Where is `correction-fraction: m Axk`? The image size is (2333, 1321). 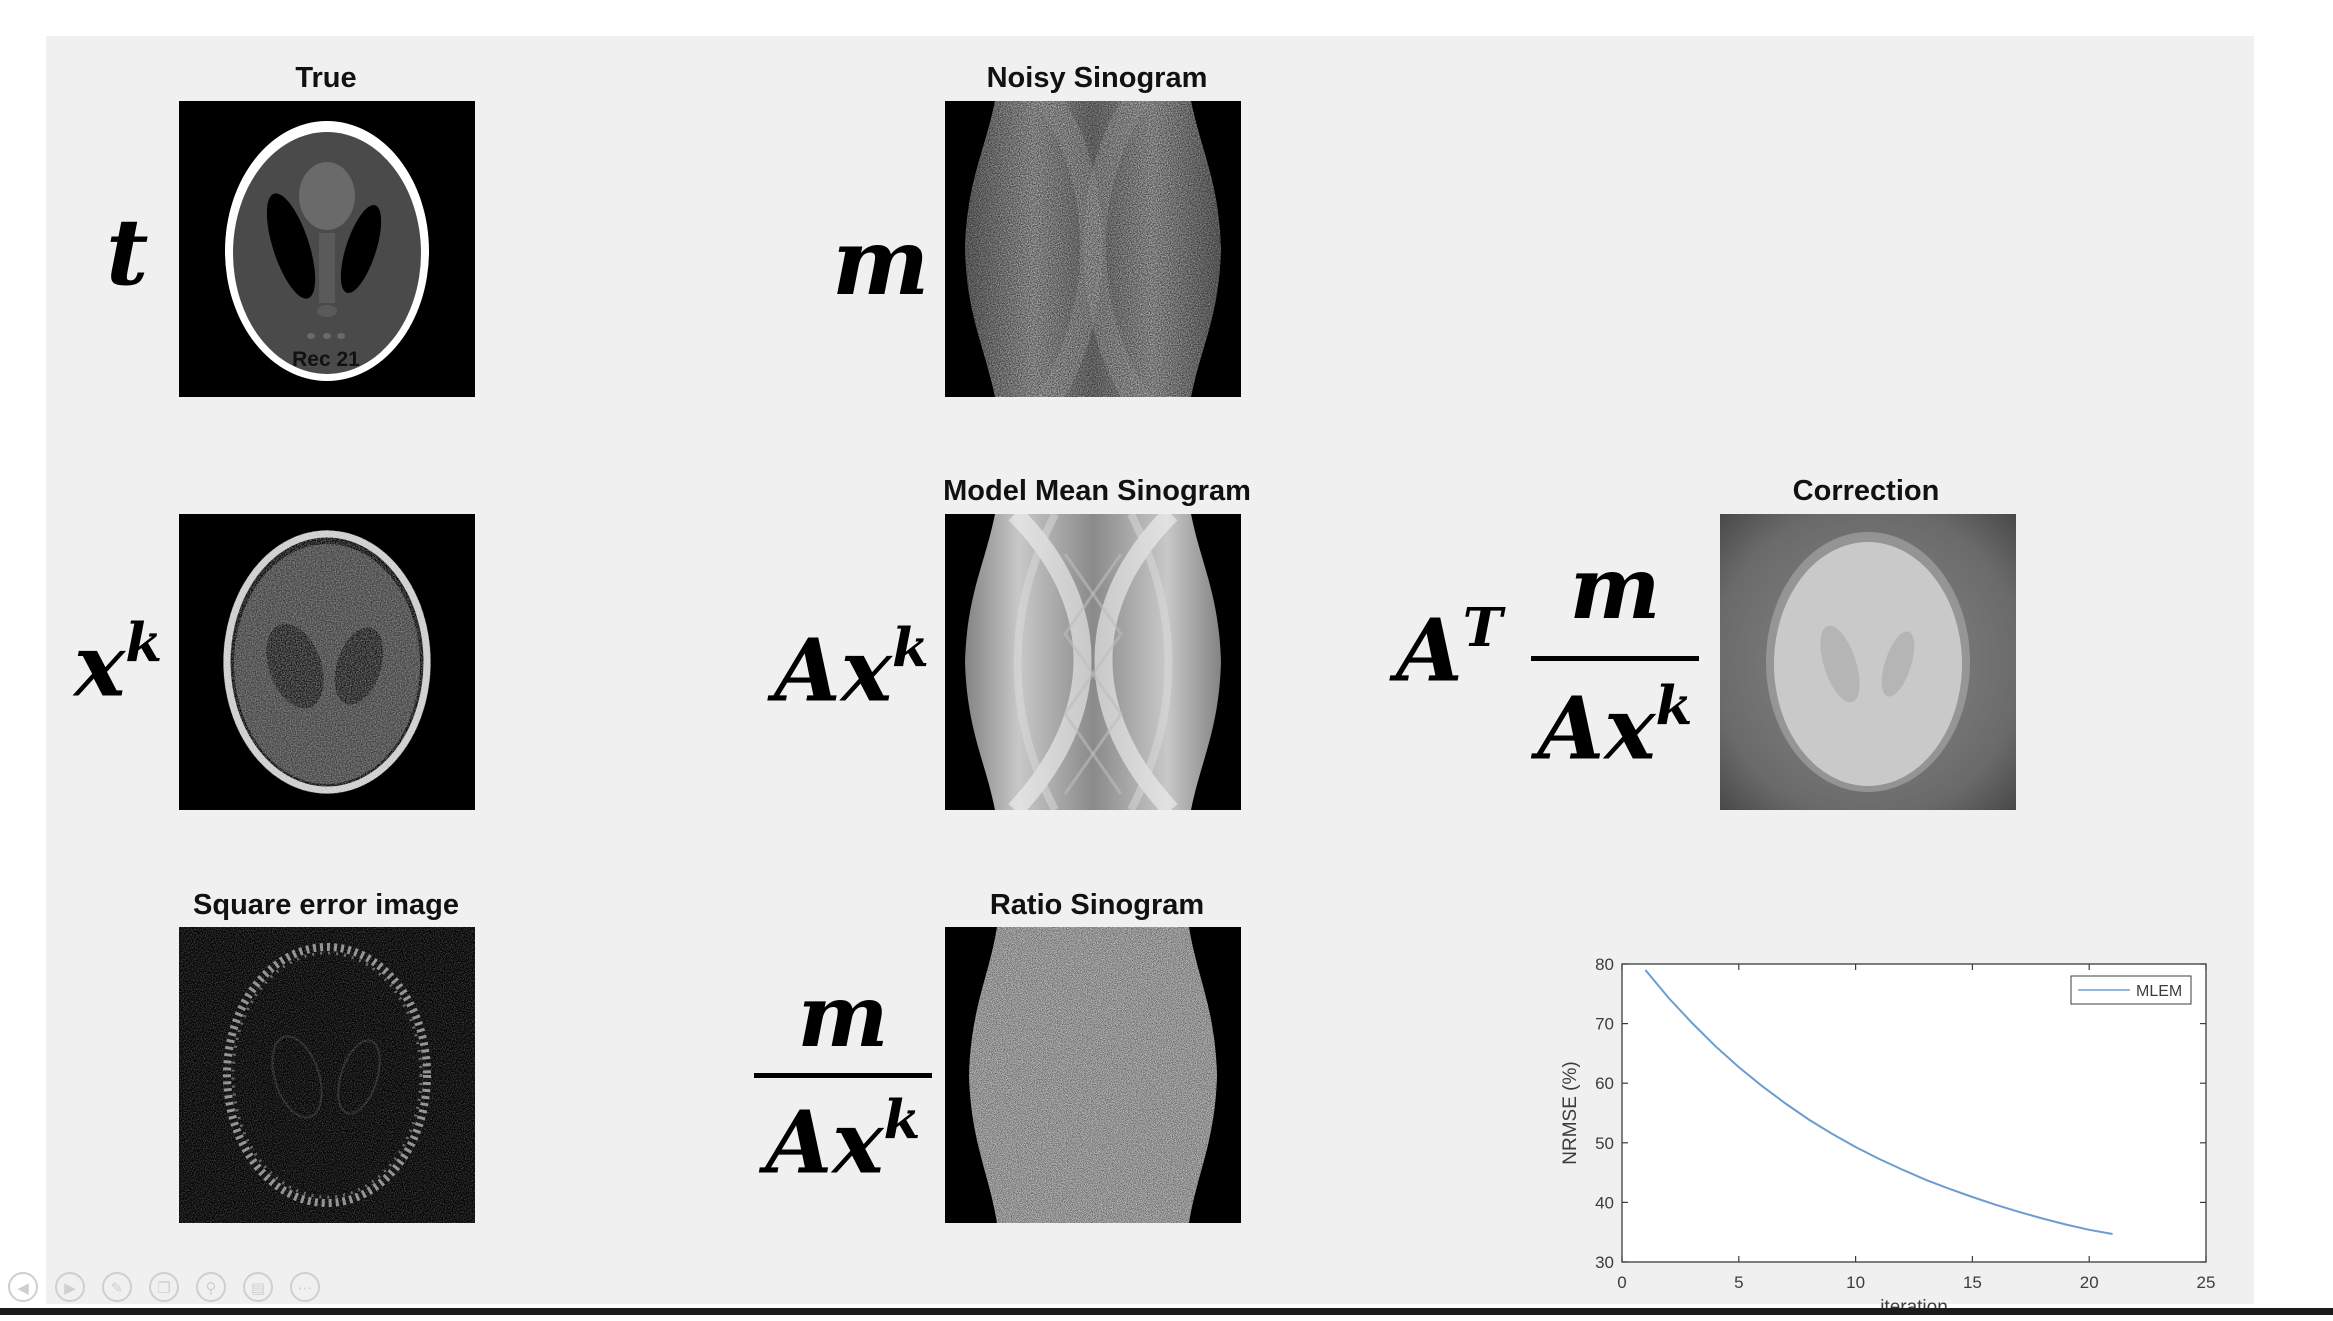 correction-fraction: m Axk is located at coordinates (1615, 671).